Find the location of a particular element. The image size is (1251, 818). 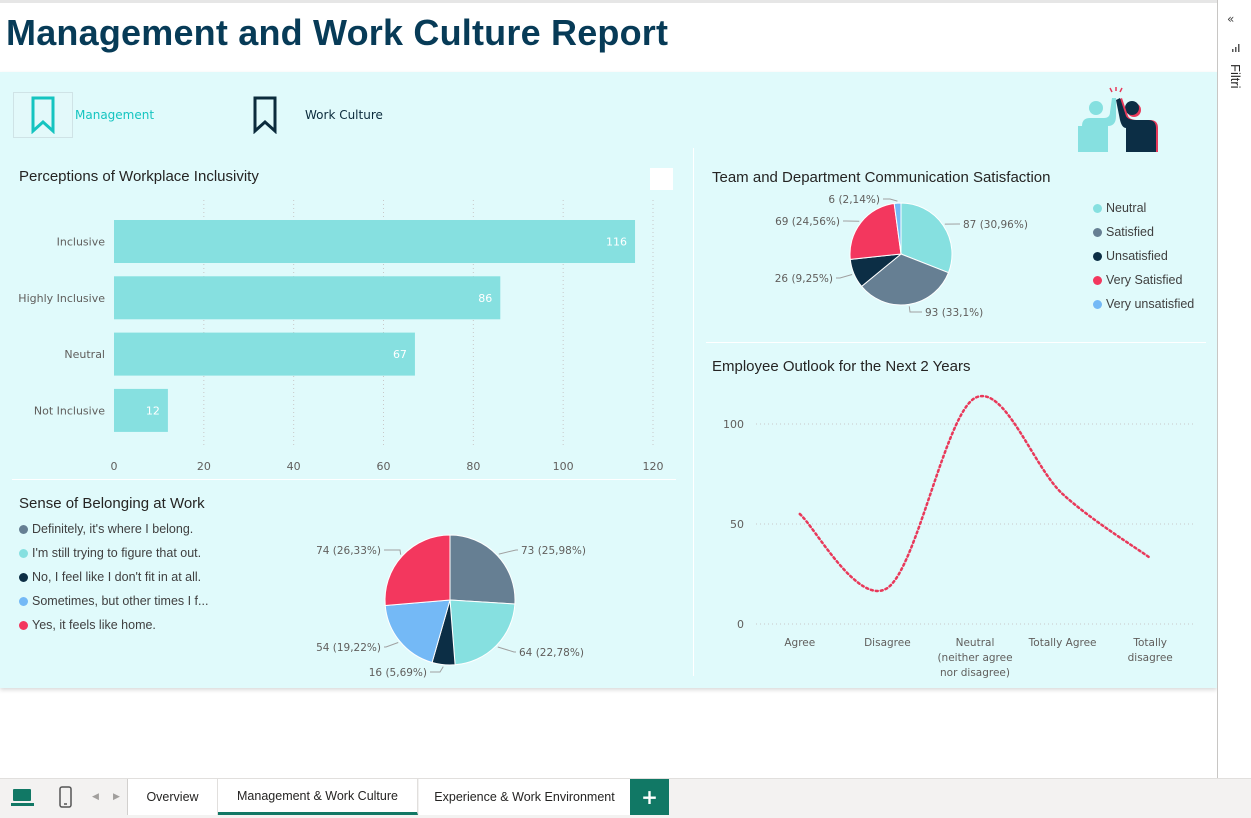

prev-page-icon: ◀ is located at coordinates (95, 797).